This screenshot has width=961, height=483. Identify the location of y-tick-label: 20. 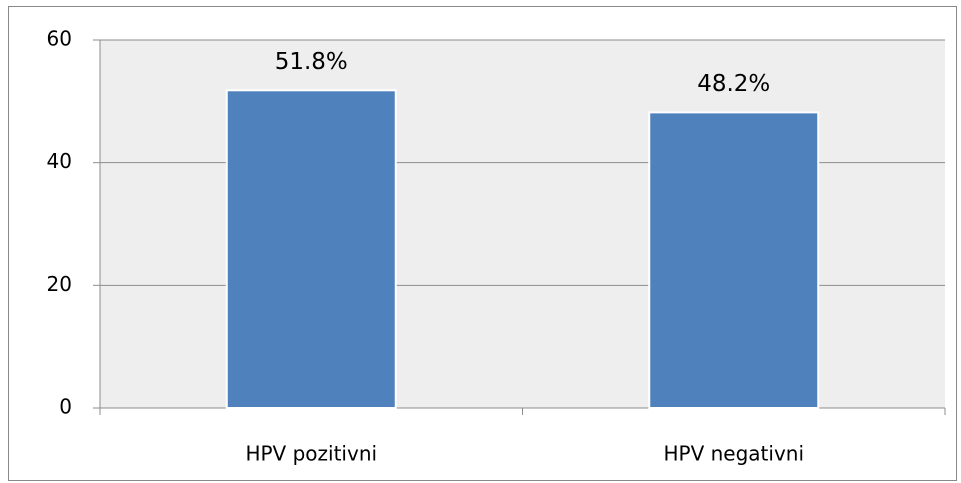
(59, 284).